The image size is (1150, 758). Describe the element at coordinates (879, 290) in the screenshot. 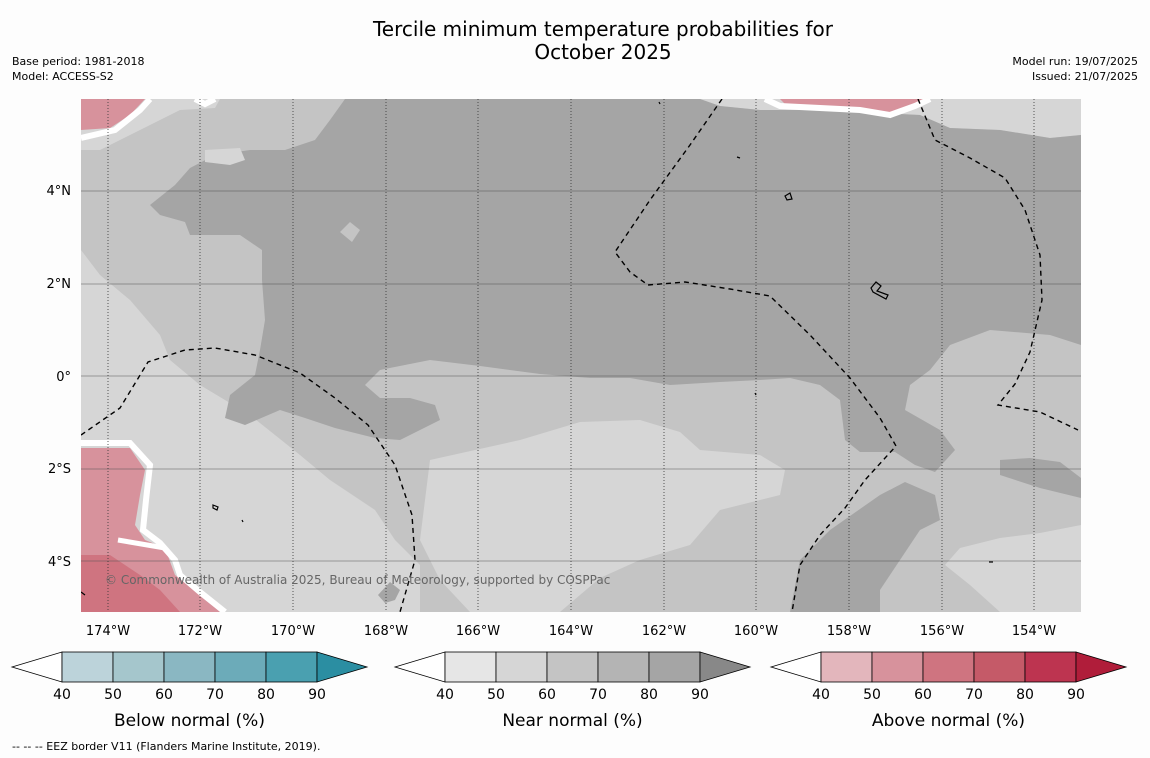

I see `island-kiritimati` at that location.